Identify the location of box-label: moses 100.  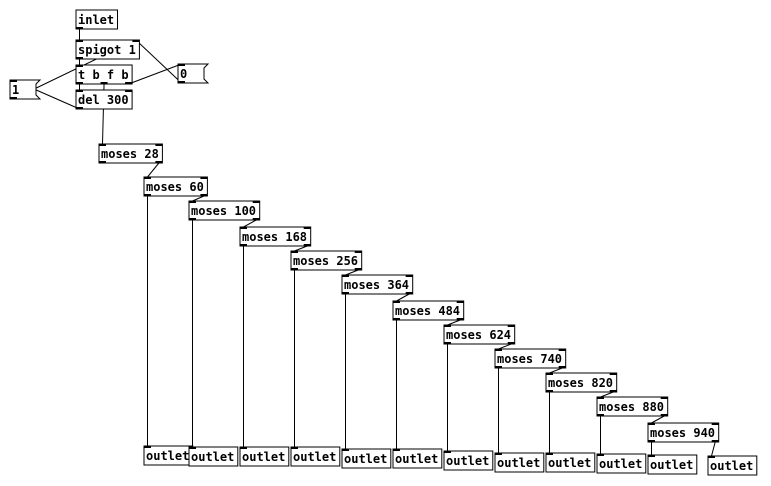
(223, 211).